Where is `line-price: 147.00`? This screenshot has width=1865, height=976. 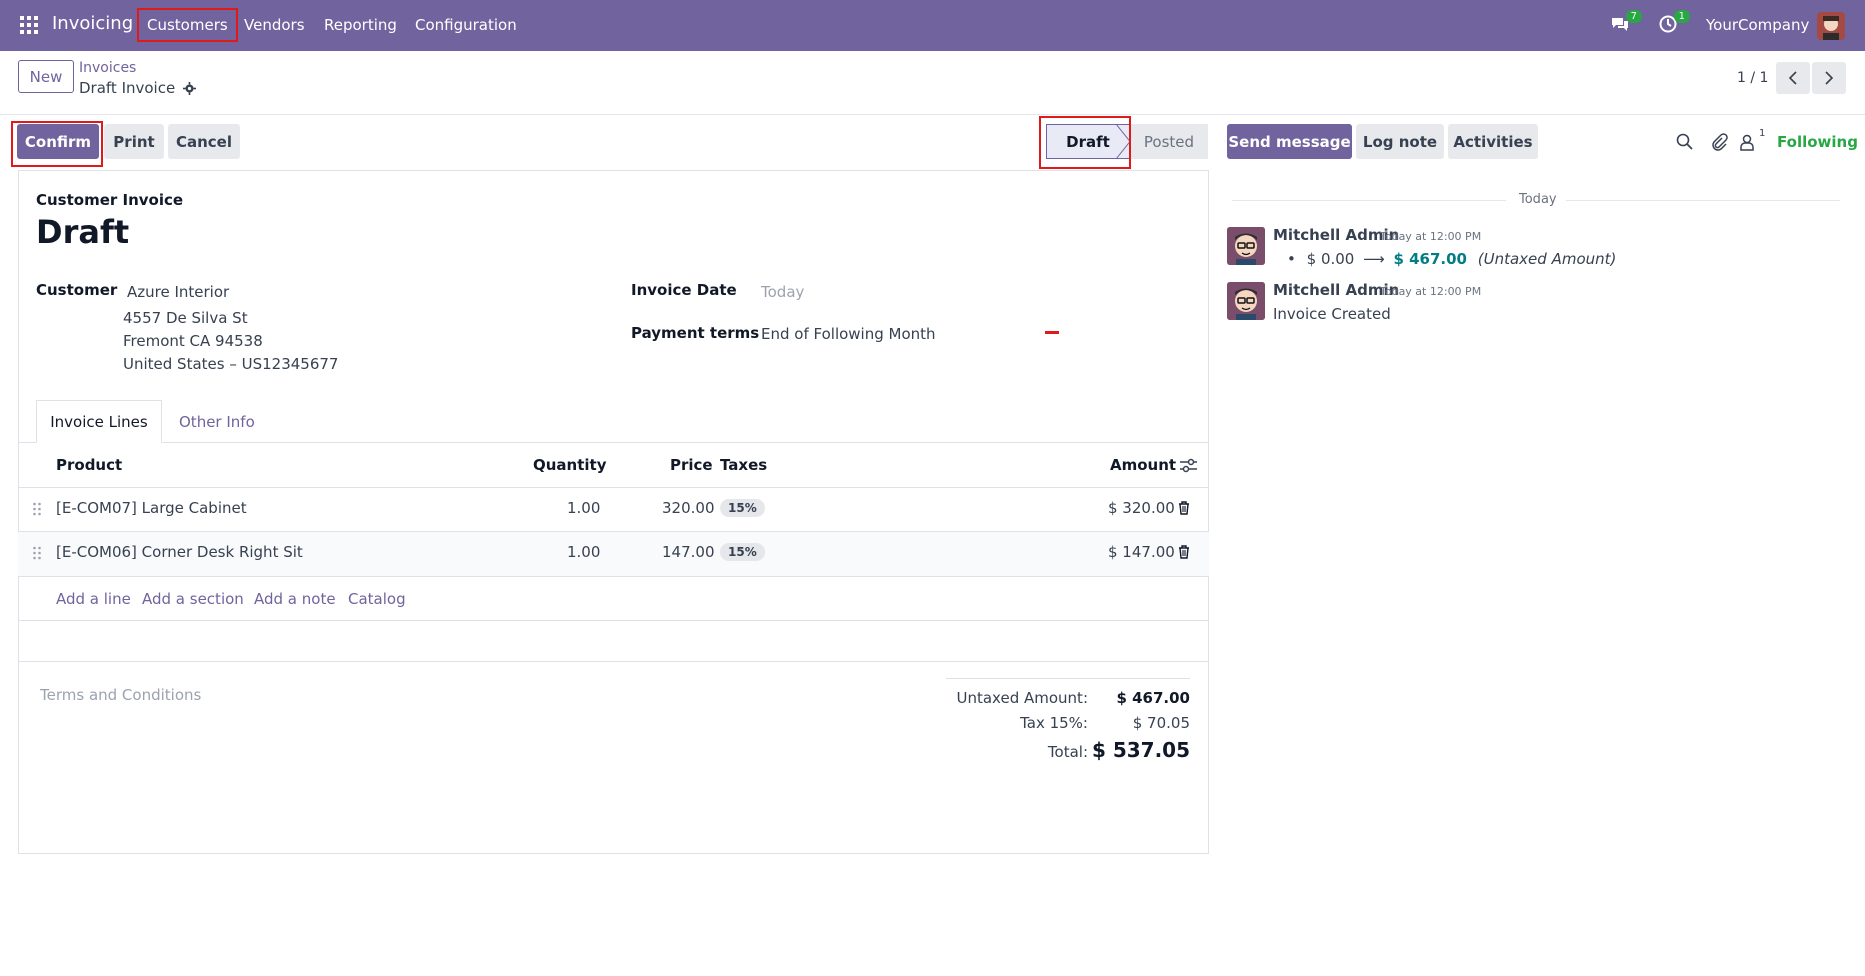 line-price: 147.00 is located at coordinates (688, 552).